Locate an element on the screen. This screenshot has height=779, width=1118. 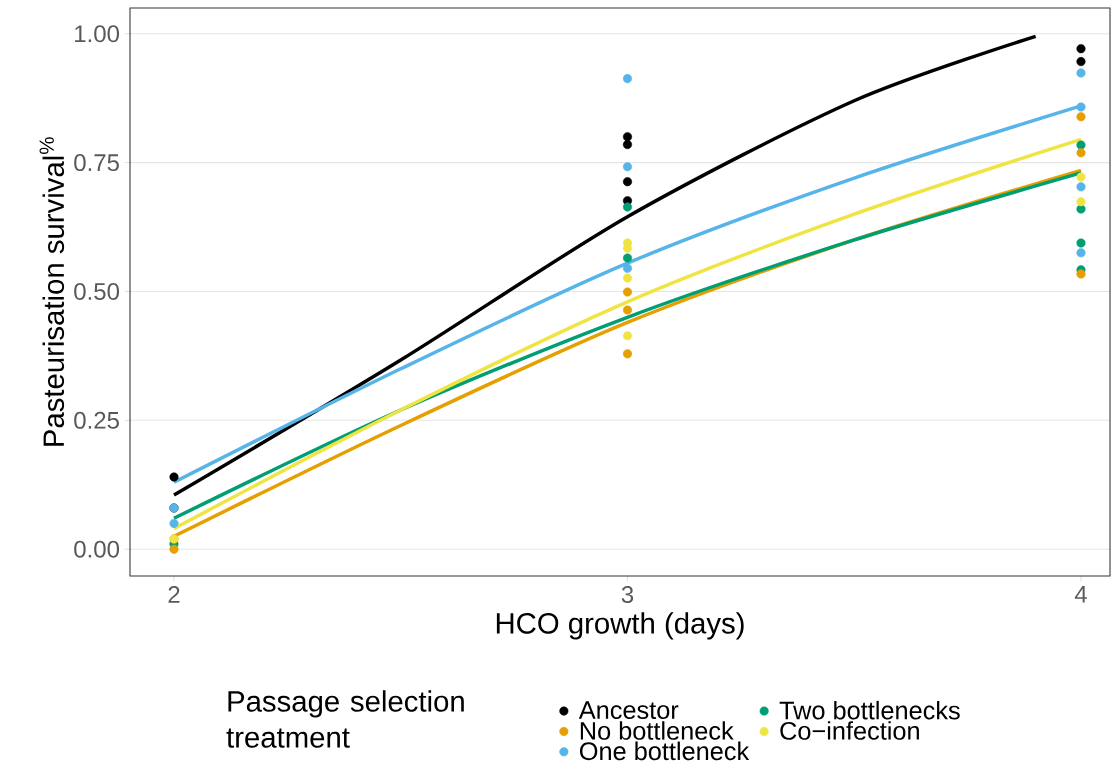
legend-label: Ancestor is located at coordinates (628, 710).